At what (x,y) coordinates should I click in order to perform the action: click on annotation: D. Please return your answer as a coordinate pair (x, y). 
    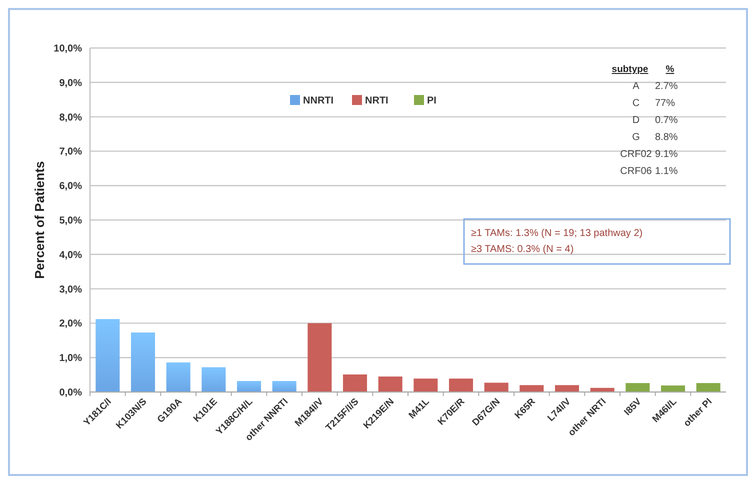
    Looking at the image, I should click on (636, 120).